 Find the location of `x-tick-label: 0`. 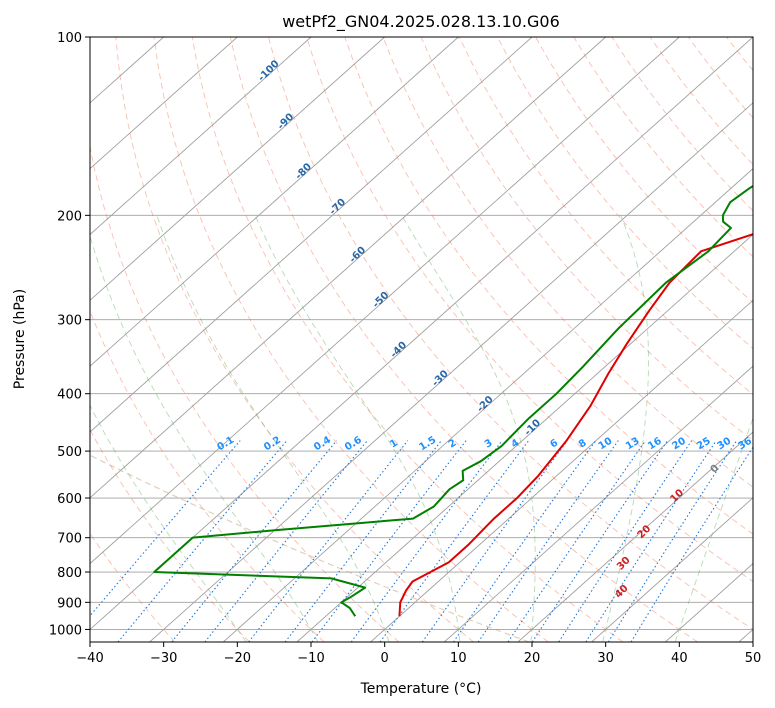

x-tick-label: 0 is located at coordinates (385, 658).